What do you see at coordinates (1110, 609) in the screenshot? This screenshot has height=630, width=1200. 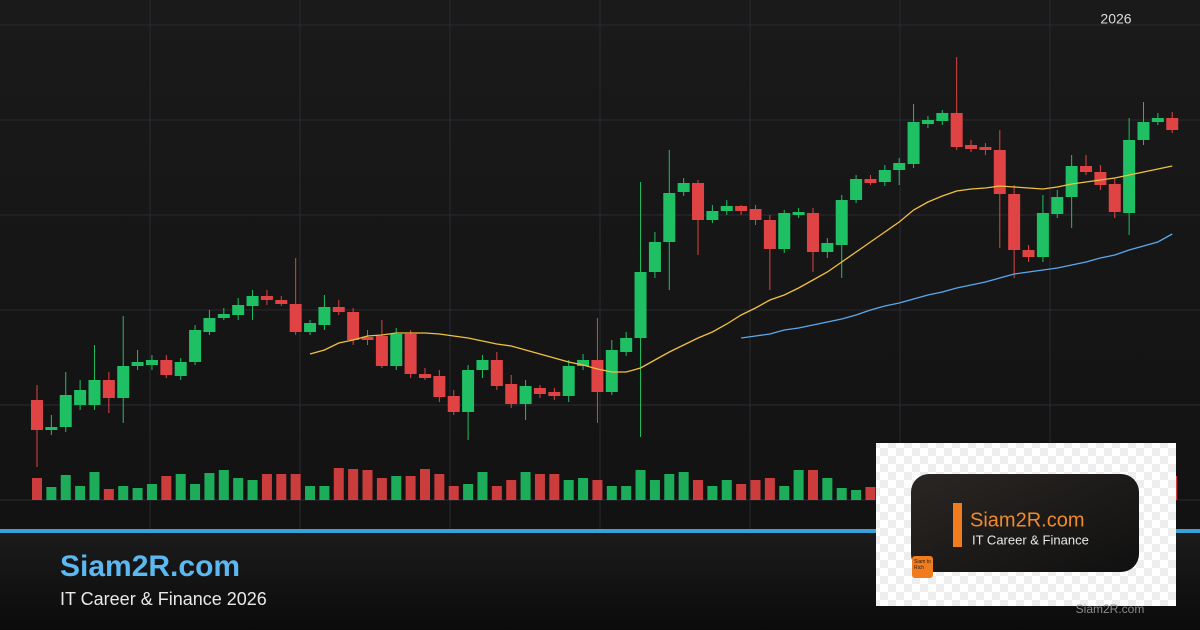 I see `watermark: Siam2R.com` at bounding box center [1110, 609].